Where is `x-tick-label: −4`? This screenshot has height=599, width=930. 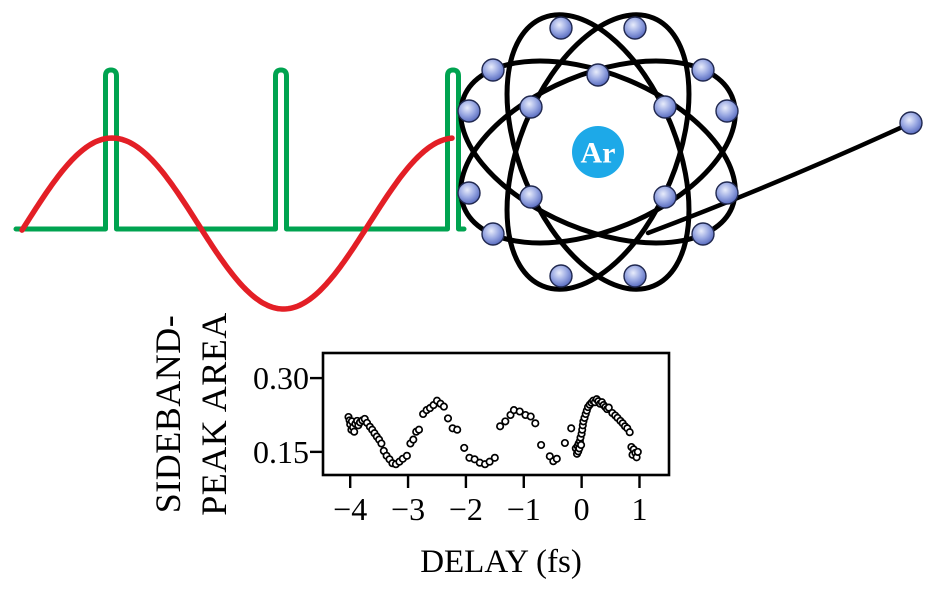
x-tick-label: −4 is located at coordinates (350, 509).